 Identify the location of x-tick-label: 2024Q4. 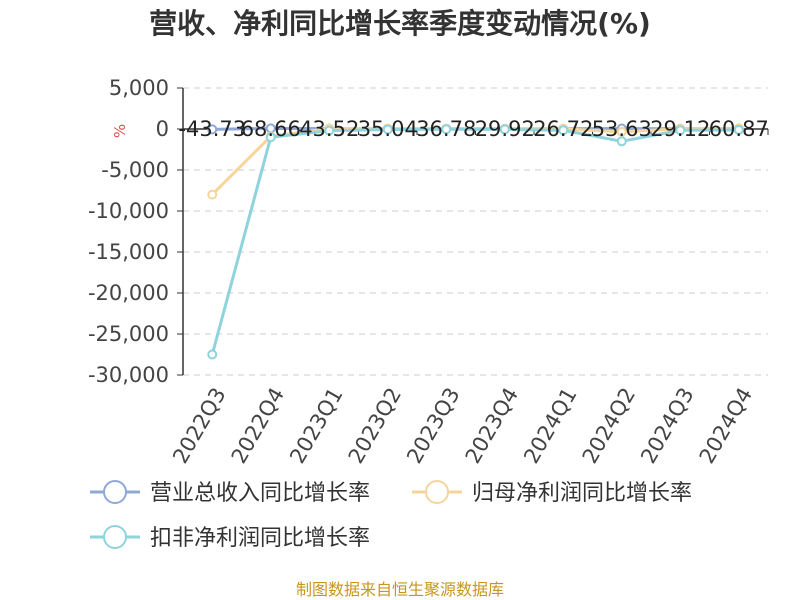
(726, 426).